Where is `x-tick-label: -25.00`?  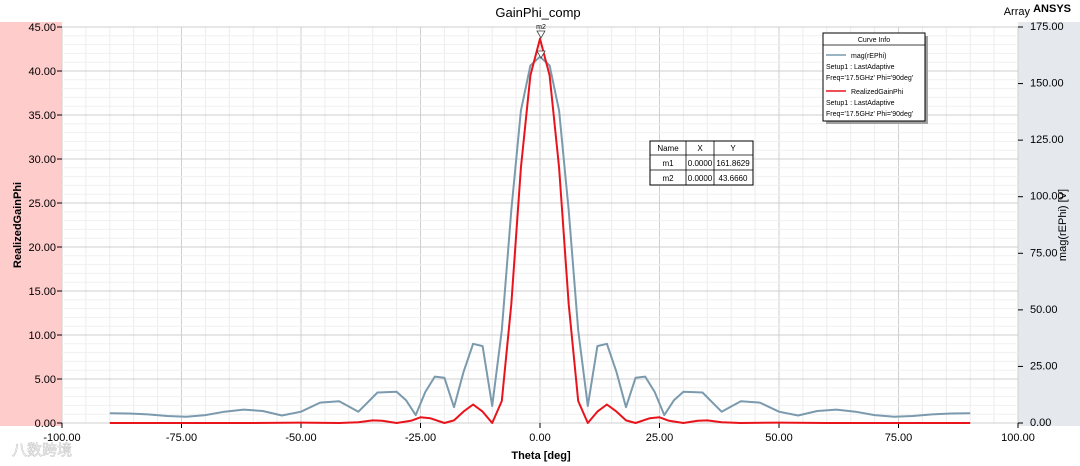
x-tick-label: -25.00 is located at coordinates (420, 438).